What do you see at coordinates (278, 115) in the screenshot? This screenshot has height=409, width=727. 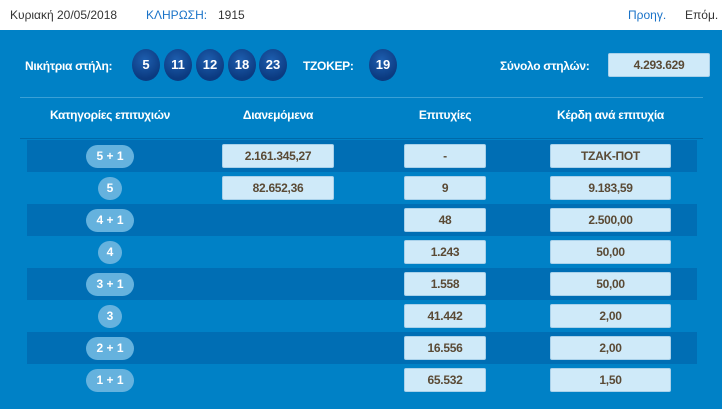 I see `header-distributed: Διανεμόμενα` at bounding box center [278, 115].